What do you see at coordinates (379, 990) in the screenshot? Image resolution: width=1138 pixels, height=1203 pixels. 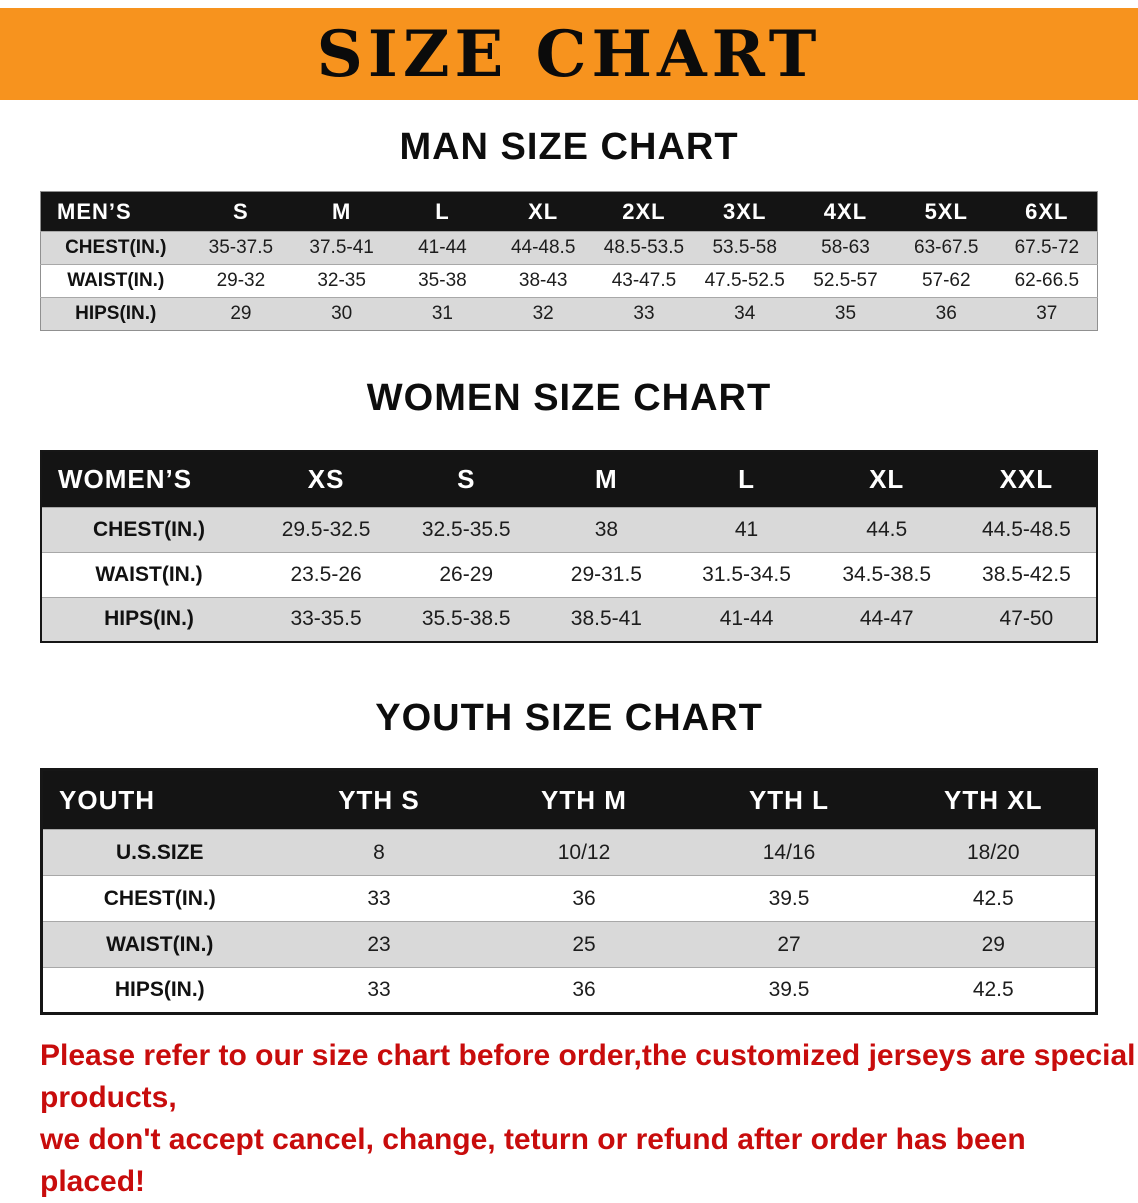 I see `size-value-cell: 33` at bounding box center [379, 990].